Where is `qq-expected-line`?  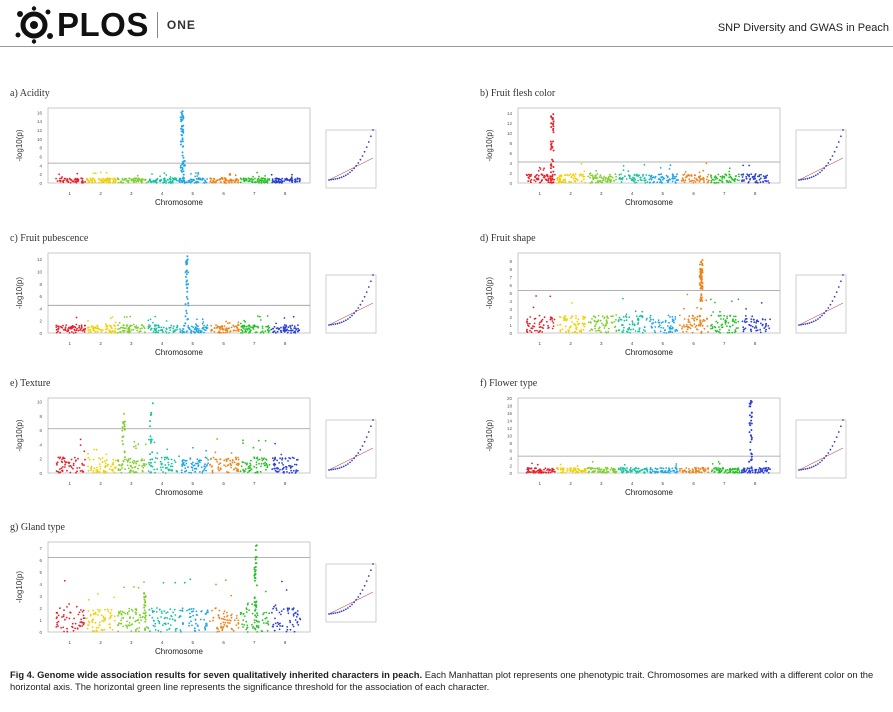 qq-expected-line is located at coordinates (351, 169).